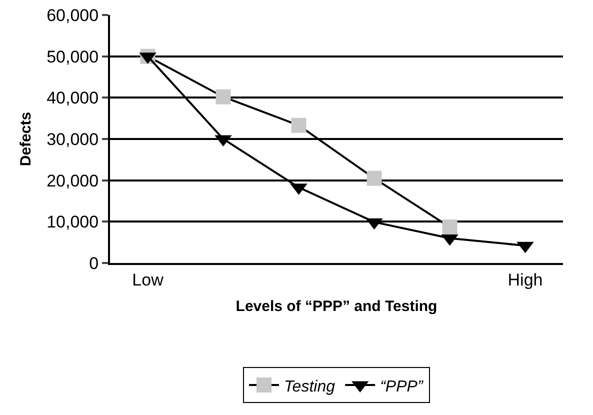  I want to click on legend-label: “PPP”, so click(402, 387).